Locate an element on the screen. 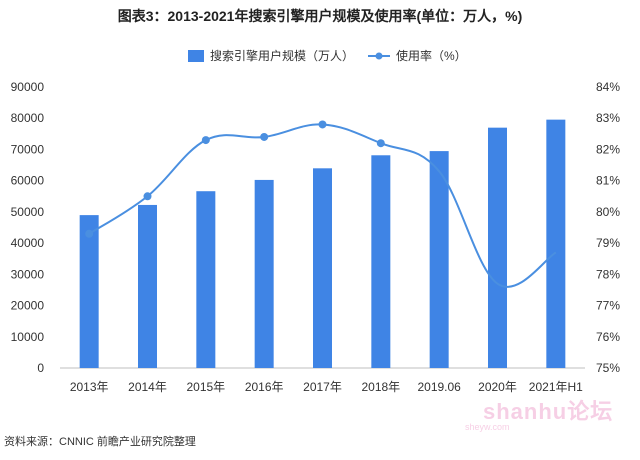 The height and width of the screenshot is (460, 640). x-tick-label: 2021年H1 is located at coordinates (556, 387).